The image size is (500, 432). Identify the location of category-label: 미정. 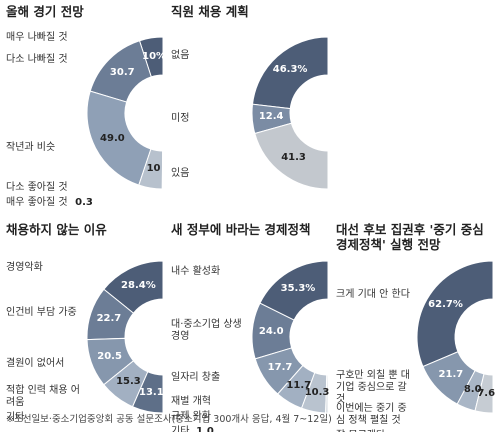
(180, 118).